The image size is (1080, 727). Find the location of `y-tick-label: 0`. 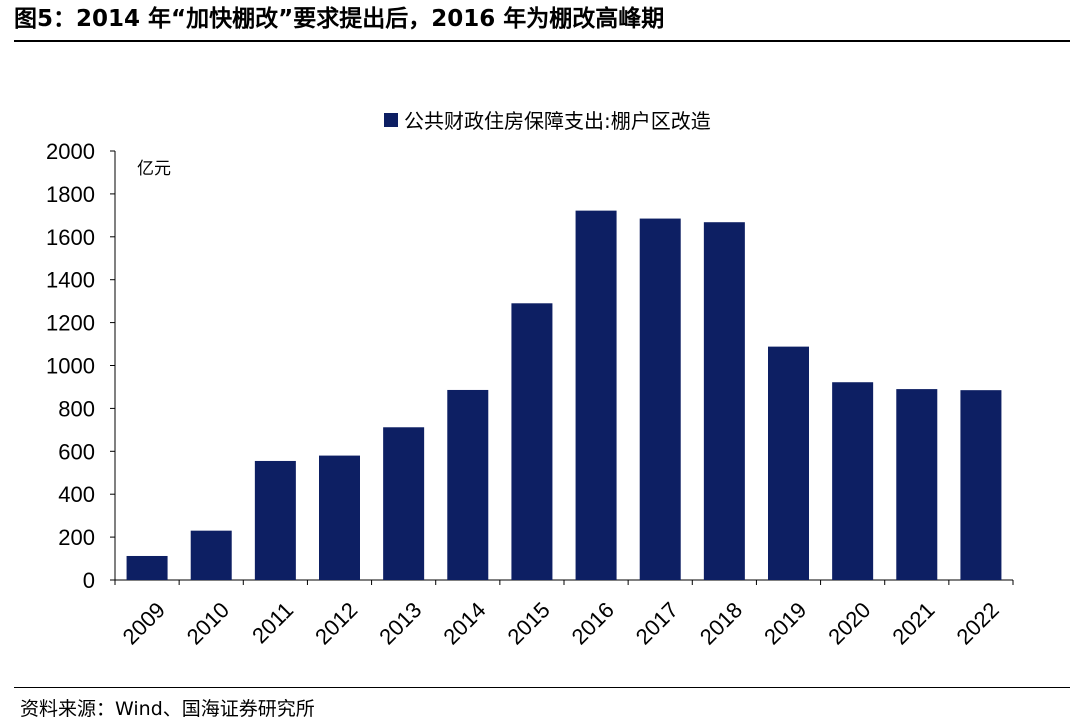

y-tick-label: 0 is located at coordinates (89, 580).